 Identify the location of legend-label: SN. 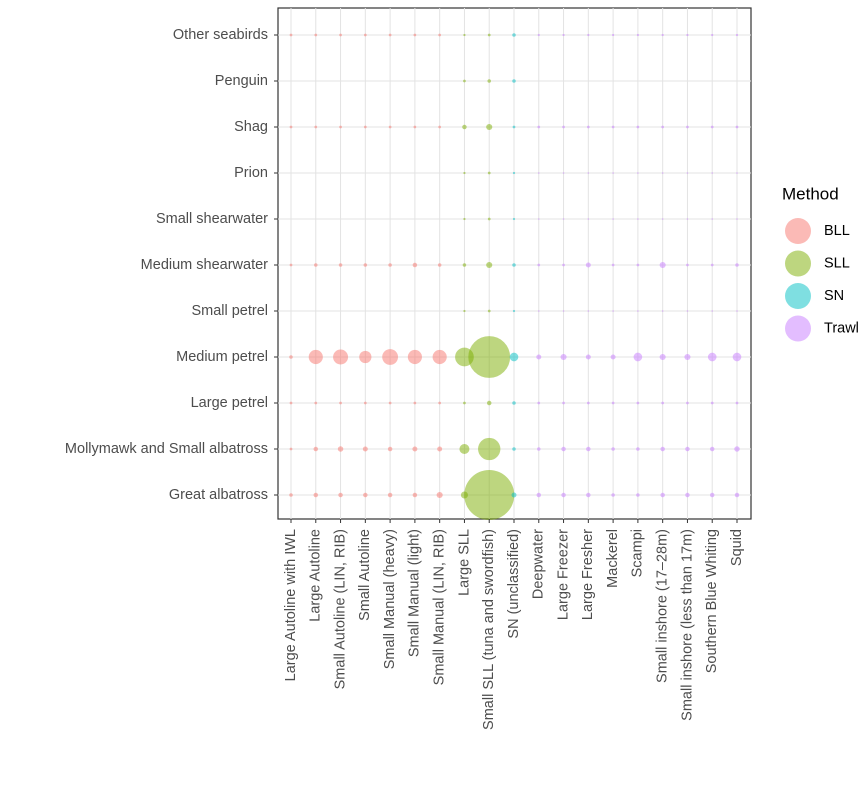
(834, 296).